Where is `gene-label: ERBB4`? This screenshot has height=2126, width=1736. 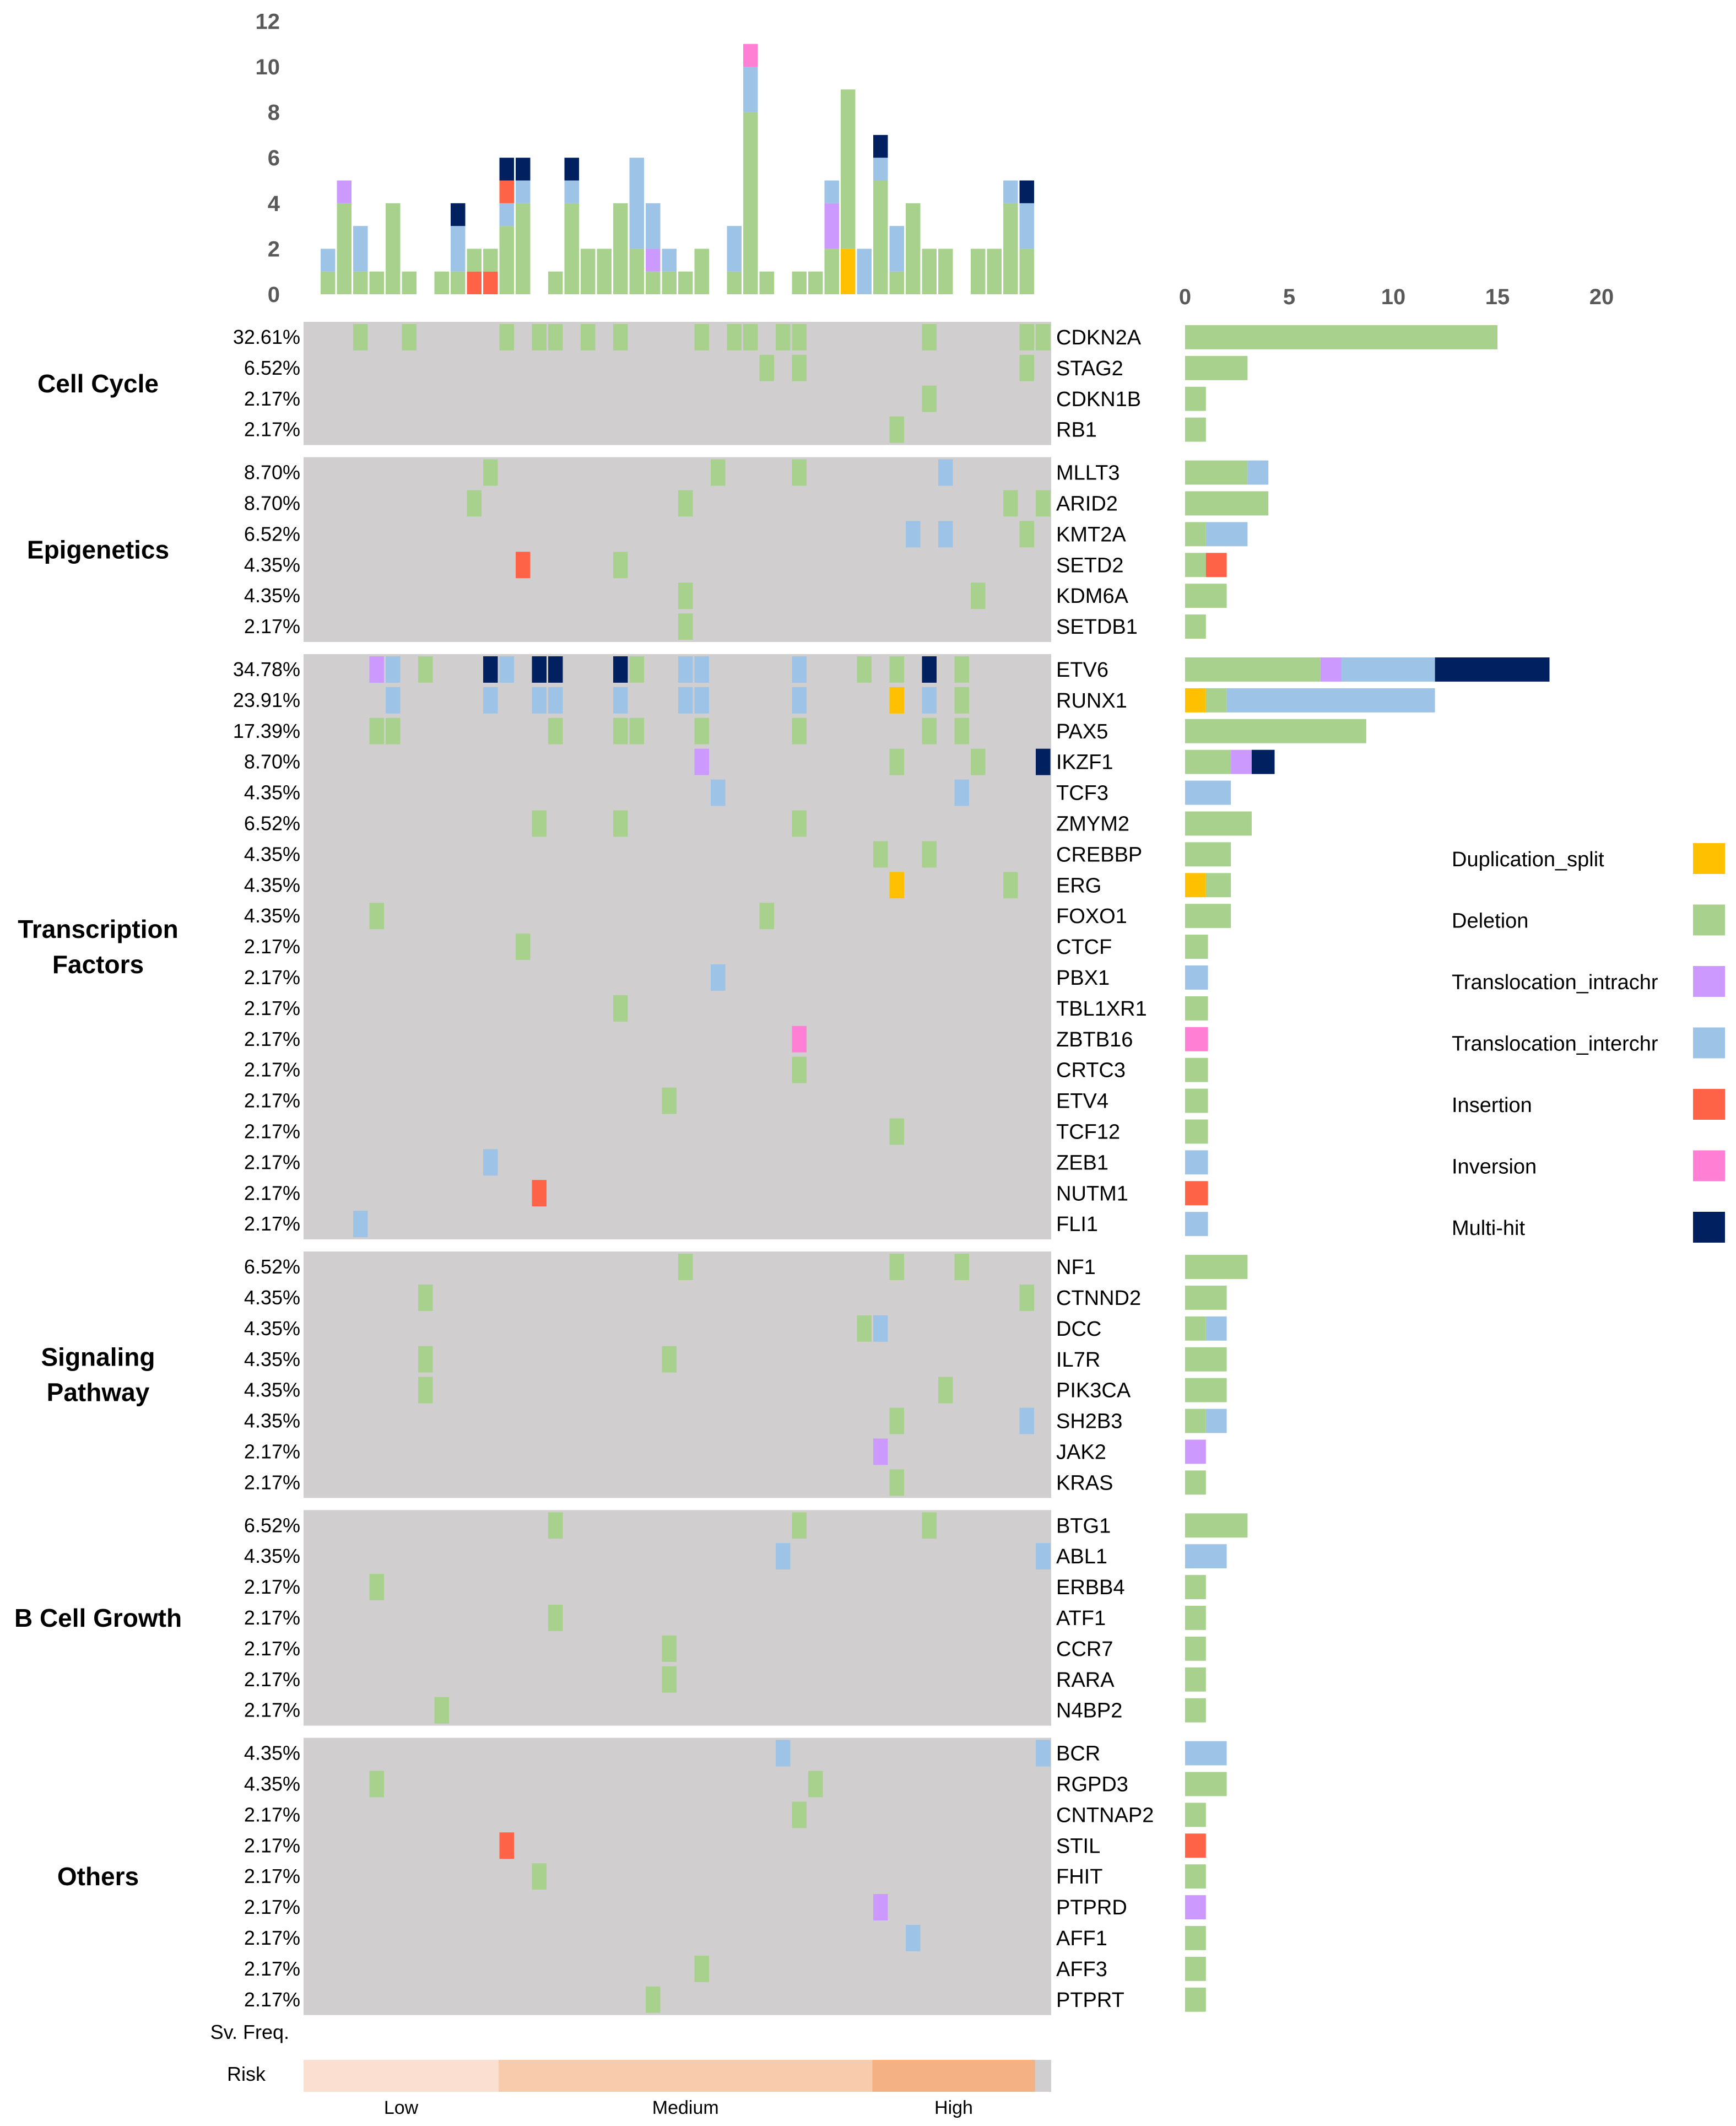 gene-label: ERBB4 is located at coordinates (1090, 1587).